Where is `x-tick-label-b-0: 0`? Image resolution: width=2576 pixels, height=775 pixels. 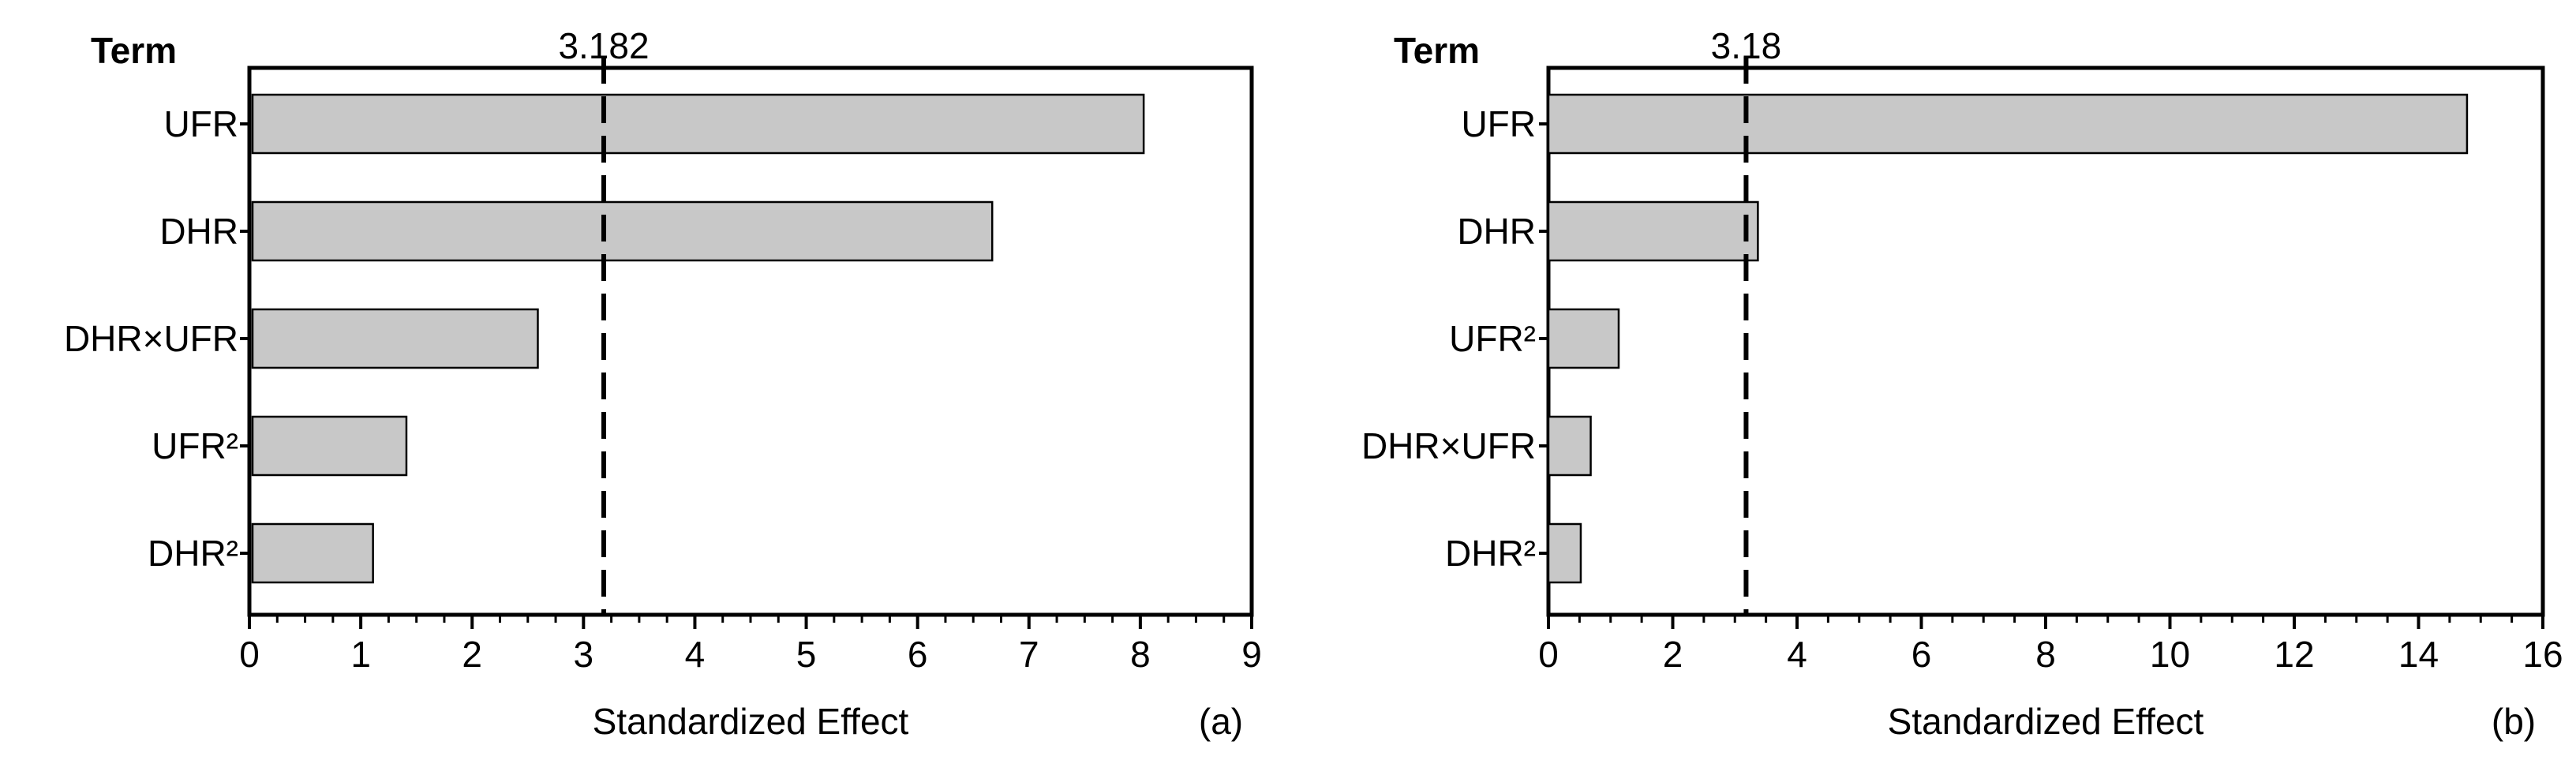 x-tick-label-b-0: 0 is located at coordinates (1548, 654).